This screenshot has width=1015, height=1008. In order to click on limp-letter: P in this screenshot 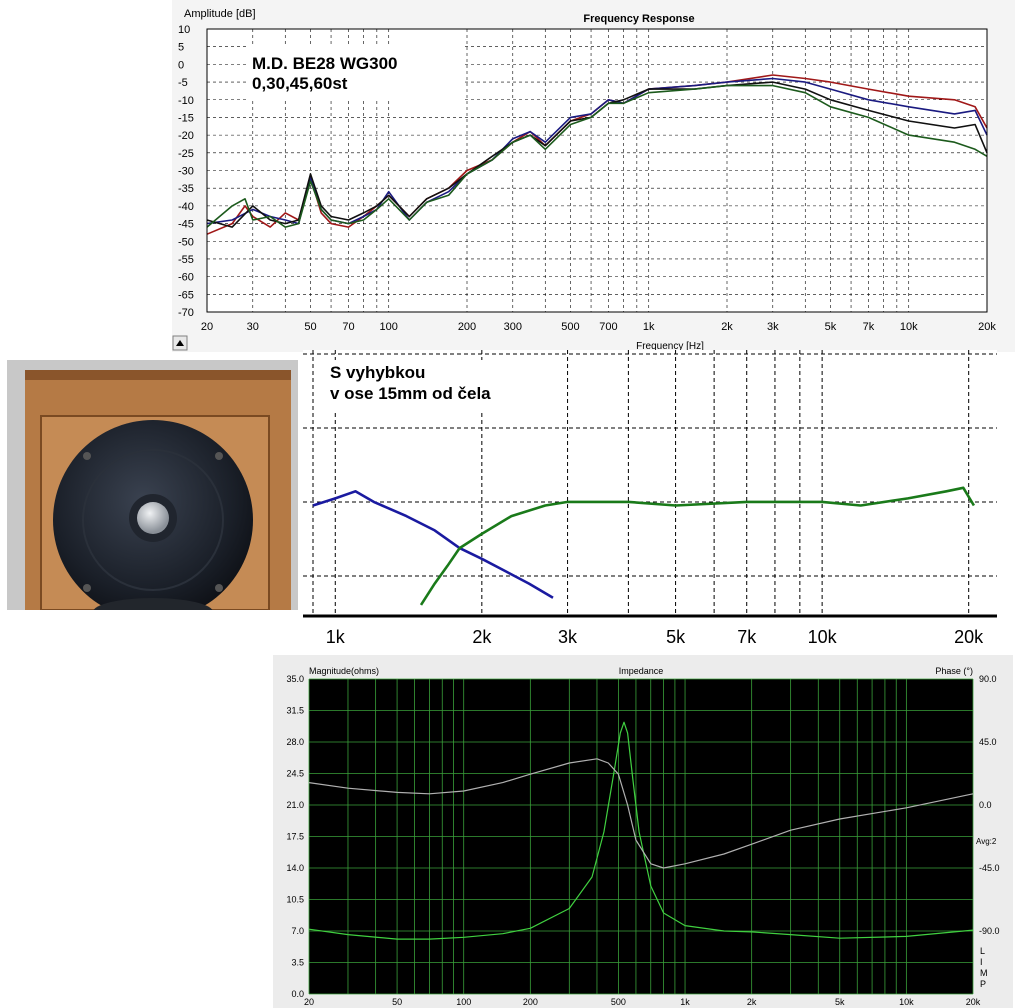, I will do `click(983, 984)`.